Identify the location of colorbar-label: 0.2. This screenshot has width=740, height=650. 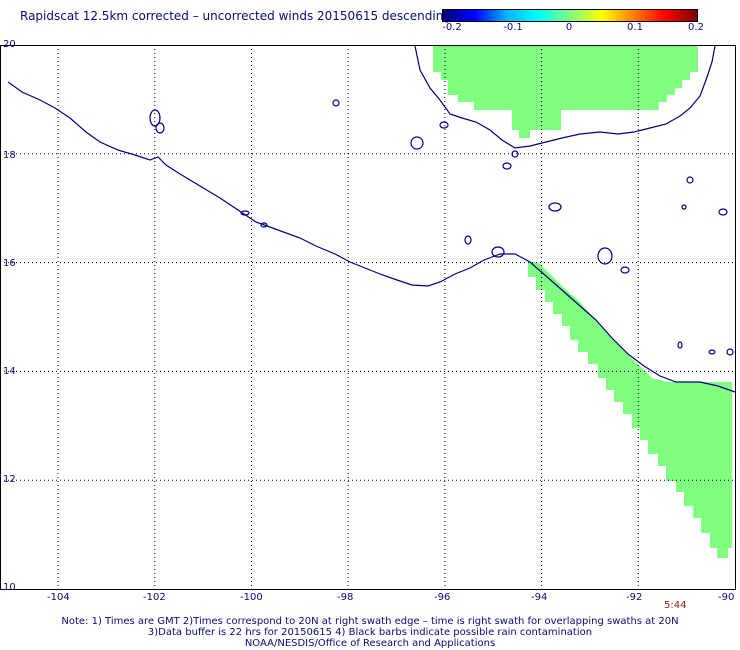
(696, 27).